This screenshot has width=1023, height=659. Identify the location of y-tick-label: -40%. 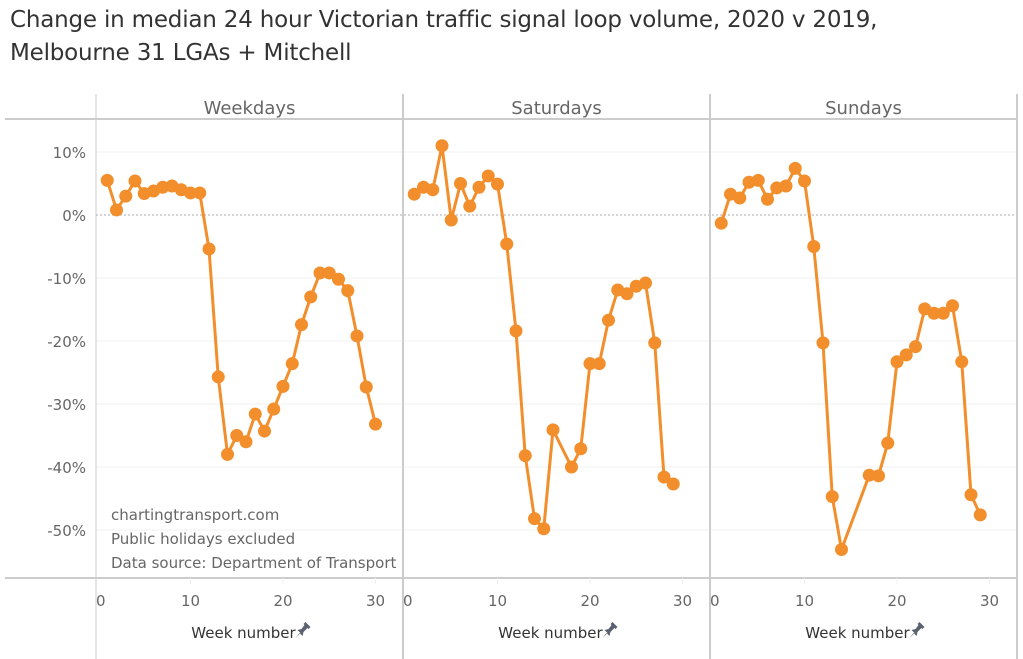
(66, 468).